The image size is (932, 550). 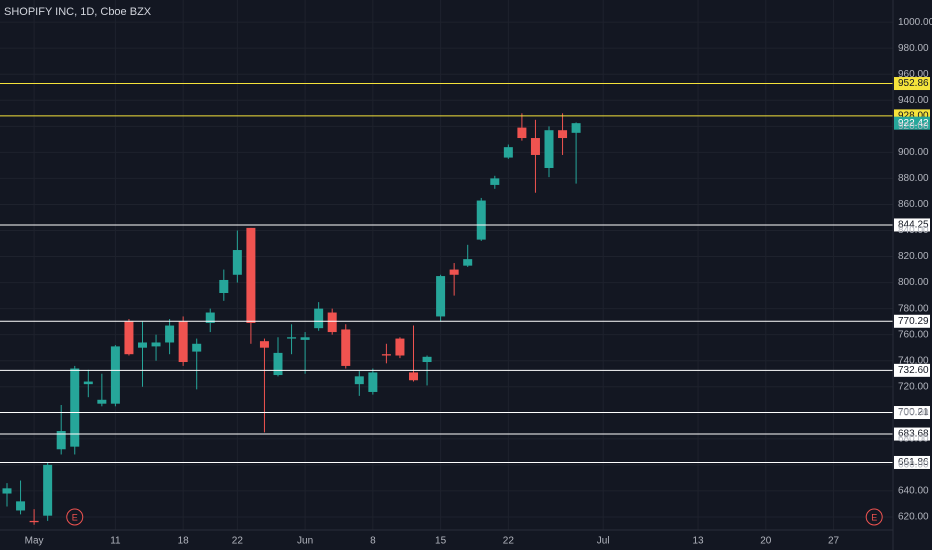 I want to click on level-label: 683.68, so click(x=913, y=434).